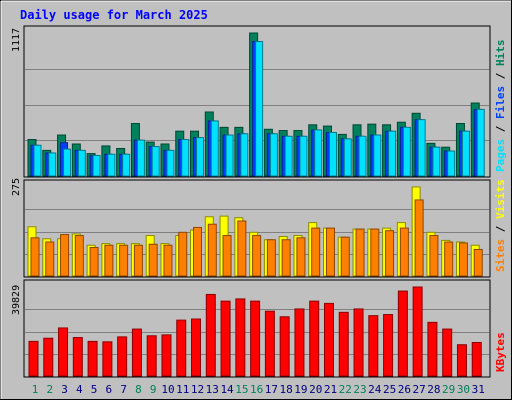 The width and height of the screenshot is (512, 404). I want to click on legend-kbytes: KBytes, so click(500, 352).